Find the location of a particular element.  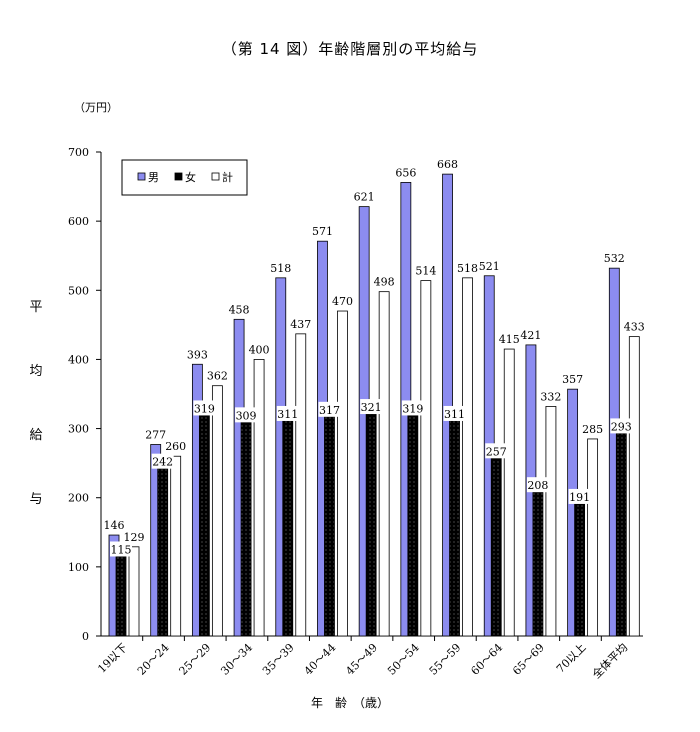

x-tick-label: 19以下 is located at coordinates (112, 658).